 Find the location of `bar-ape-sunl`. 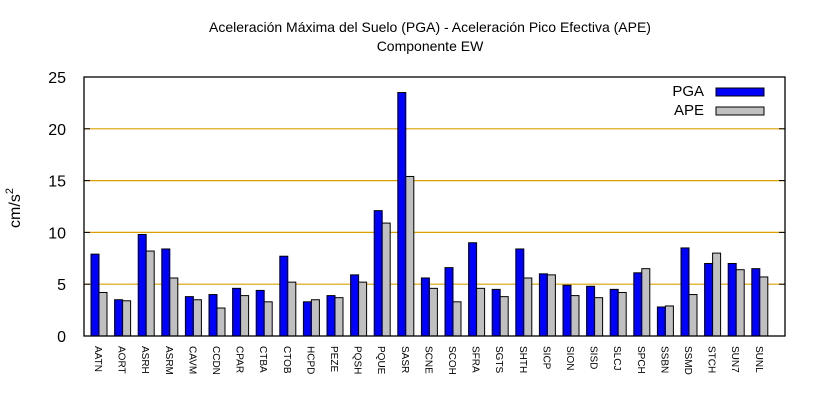

bar-ape-sunl is located at coordinates (764, 306).